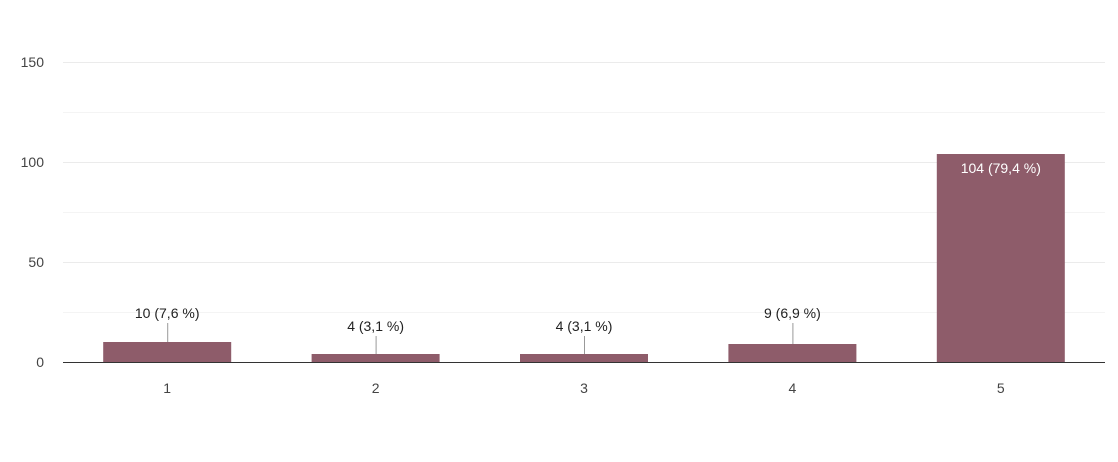 Image resolution: width=1118 pixels, height=462 pixels. Describe the element at coordinates (376, 388) in the screenshot. I see `x-tick-label: 2` at that location.